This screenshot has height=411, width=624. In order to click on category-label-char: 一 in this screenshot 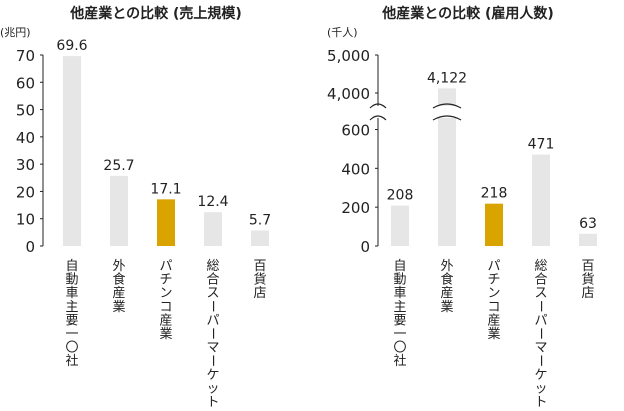, I will do `click(399, 334)`.